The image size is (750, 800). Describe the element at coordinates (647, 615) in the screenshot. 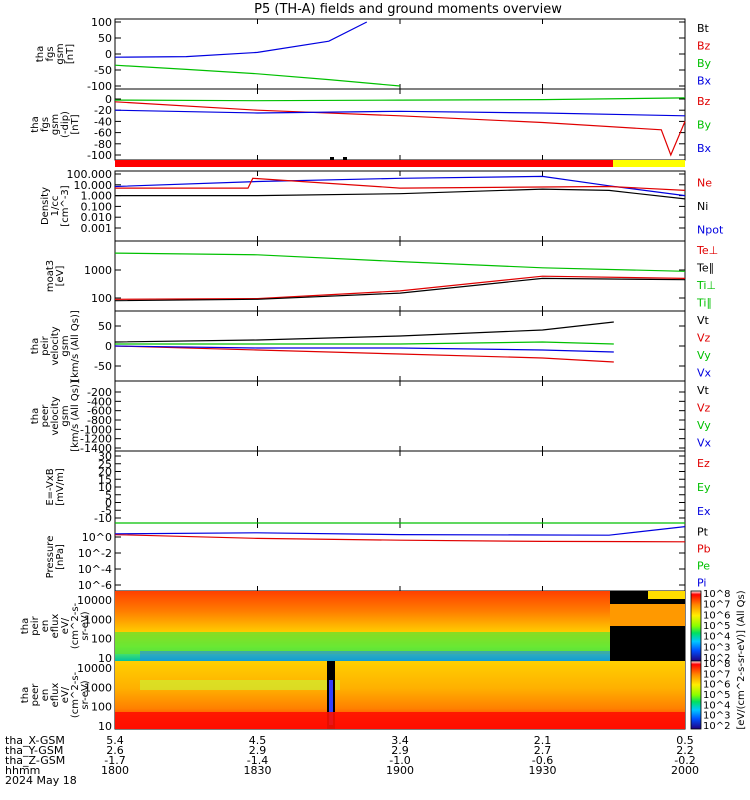

I see `ion-spectrogram-high-mode-fill` at that location.